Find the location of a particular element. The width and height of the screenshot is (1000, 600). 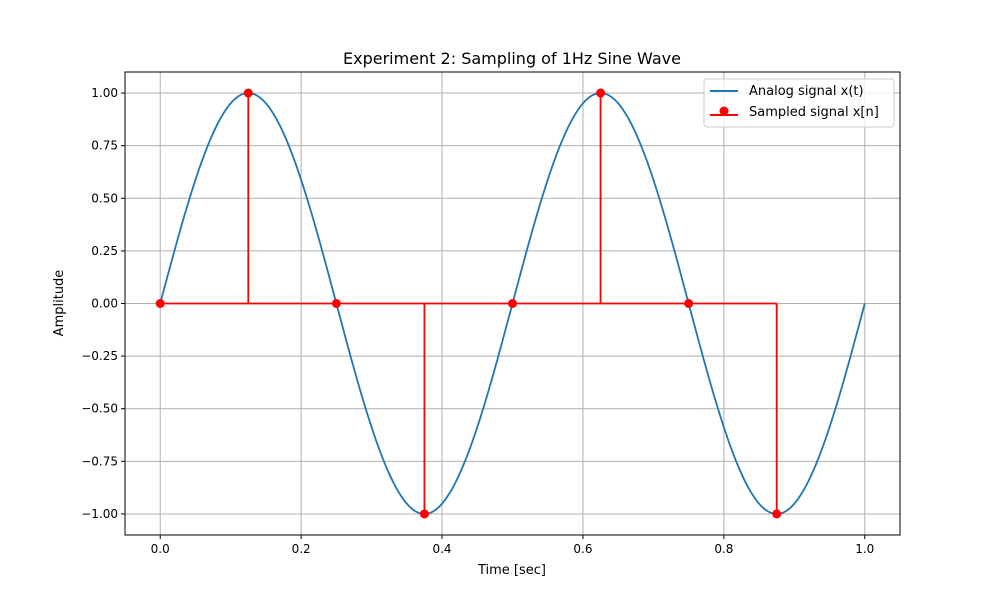

x-tick-label: 1.0 is located at coordinates (864, 549).